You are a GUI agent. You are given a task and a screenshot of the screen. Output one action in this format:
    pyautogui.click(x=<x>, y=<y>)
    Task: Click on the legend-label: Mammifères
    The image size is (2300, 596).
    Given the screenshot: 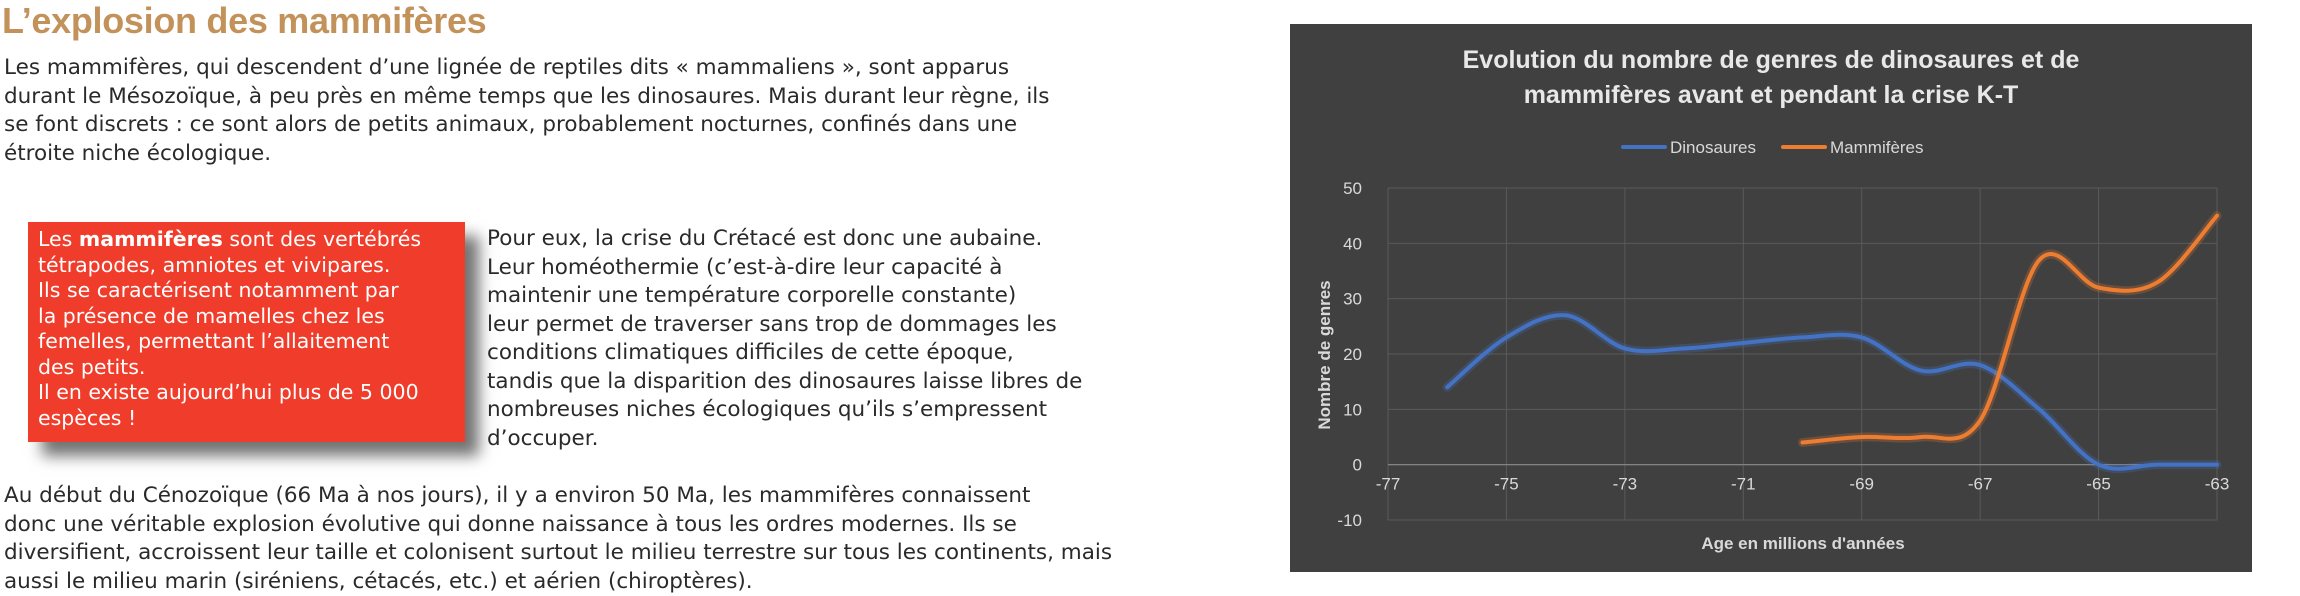 What is the action you would take?
    pyautogui.click(x=1877, y=147)
    